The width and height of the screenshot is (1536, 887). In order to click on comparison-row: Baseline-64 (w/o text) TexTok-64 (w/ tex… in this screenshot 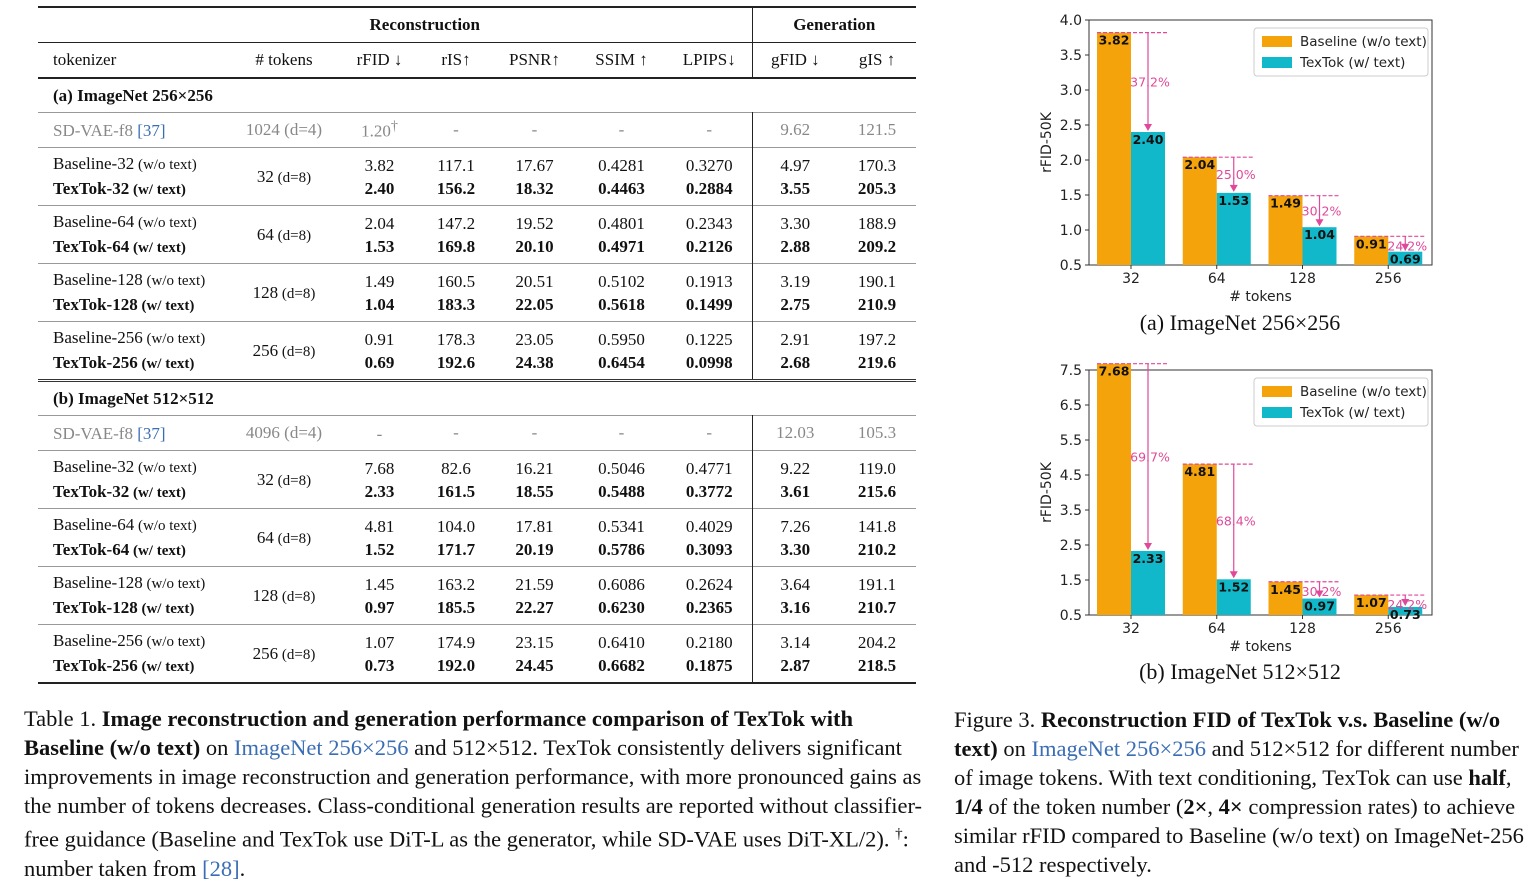, I will do `click(477, 537)`.